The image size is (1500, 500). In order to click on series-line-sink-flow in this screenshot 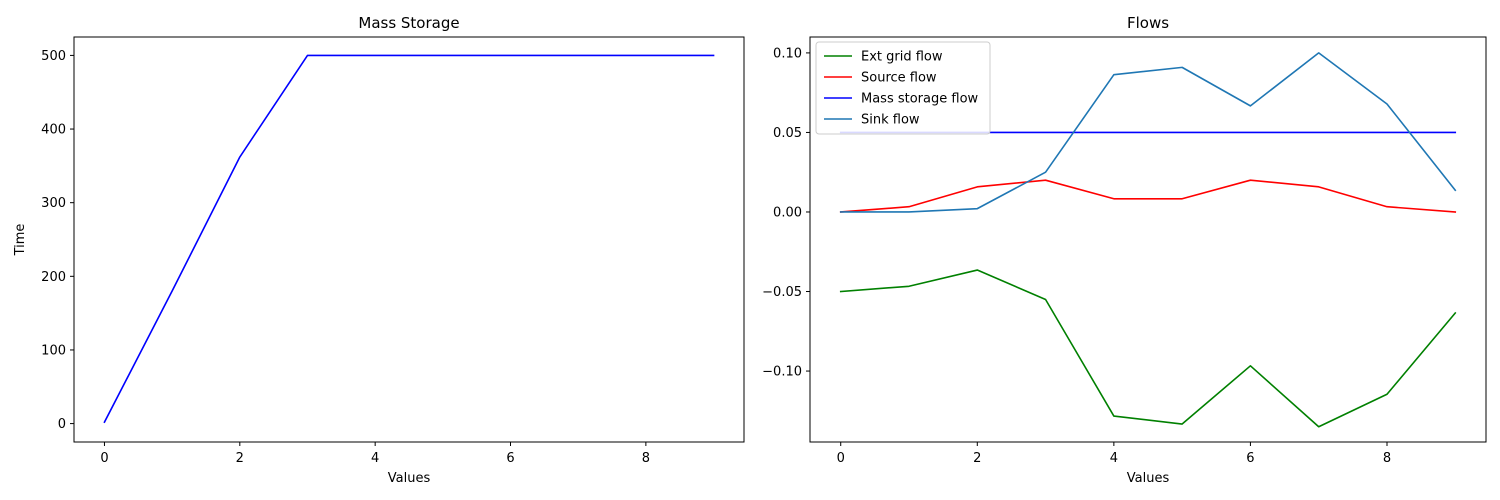, I will do `click(1148, 132)`.